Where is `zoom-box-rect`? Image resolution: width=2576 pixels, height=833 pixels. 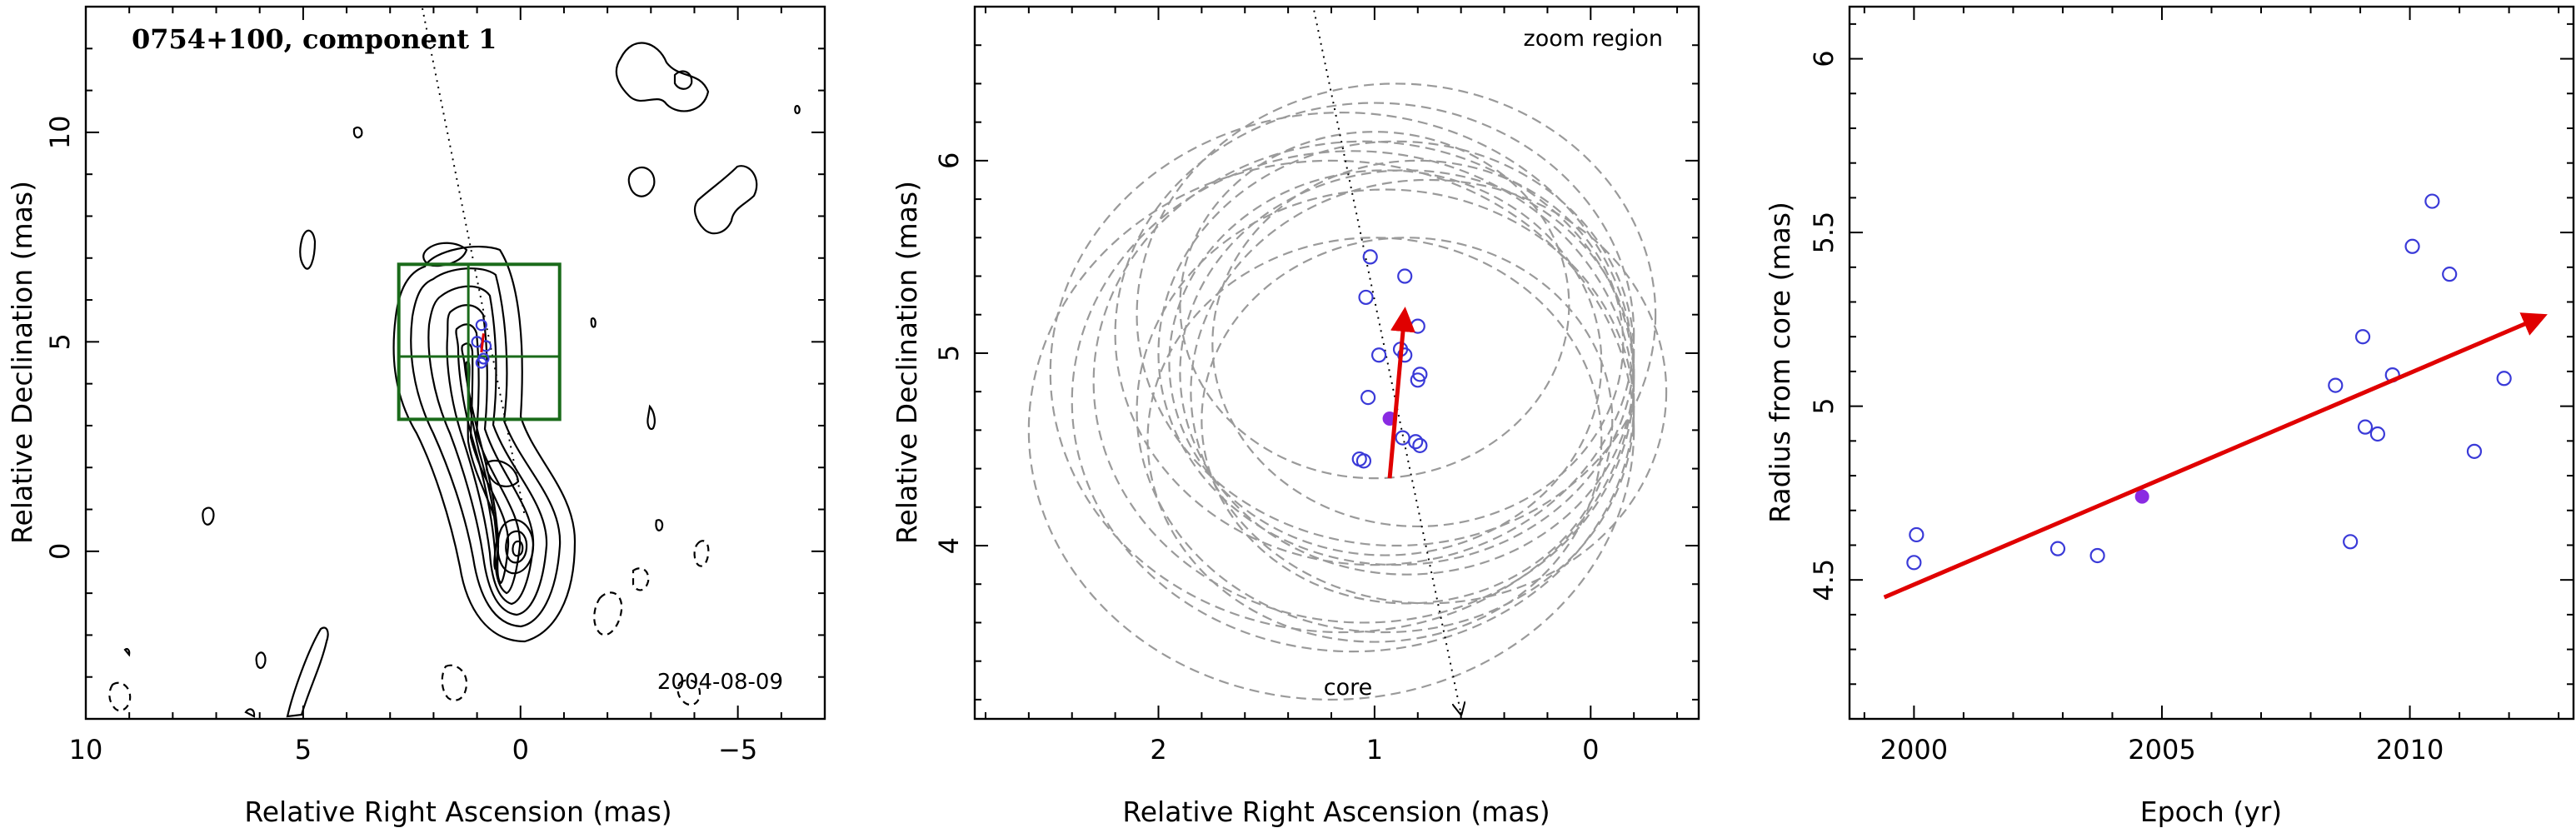 zoom-box-rect is located at coordinates (479, 341).